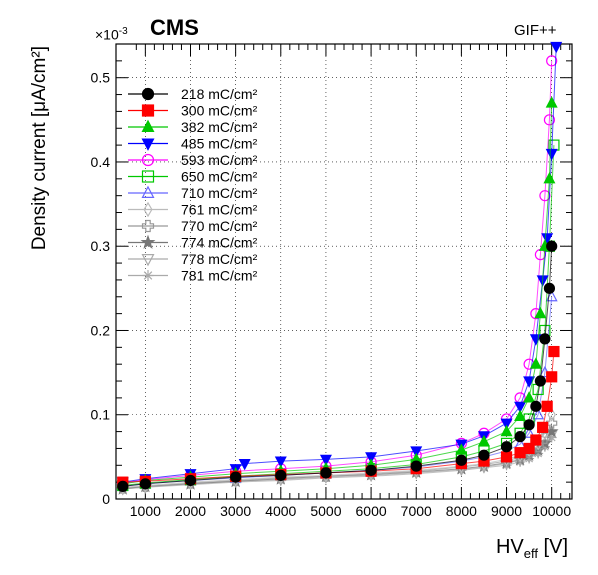  Describe the element at coordinates (101, 415) in the screenshot. I see `y-tick-label: 0.1` at that location.